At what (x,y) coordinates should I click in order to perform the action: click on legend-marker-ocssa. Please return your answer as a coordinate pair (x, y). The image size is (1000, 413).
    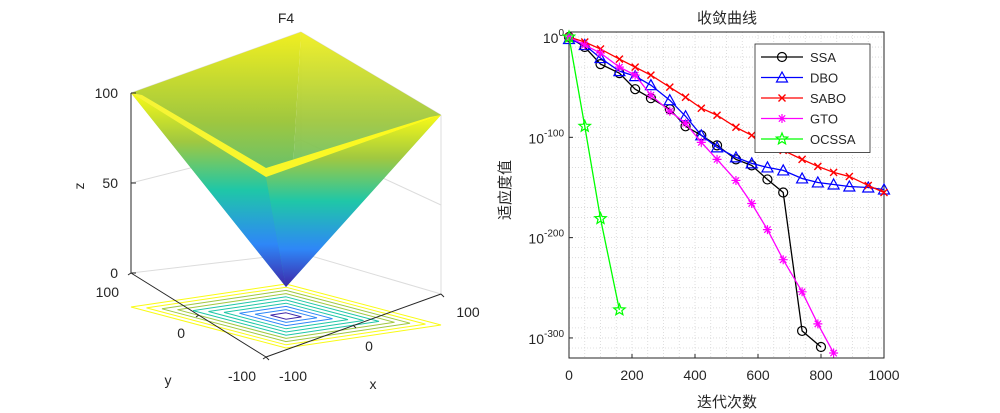
    Looking at the image, I should click on (782, 138).